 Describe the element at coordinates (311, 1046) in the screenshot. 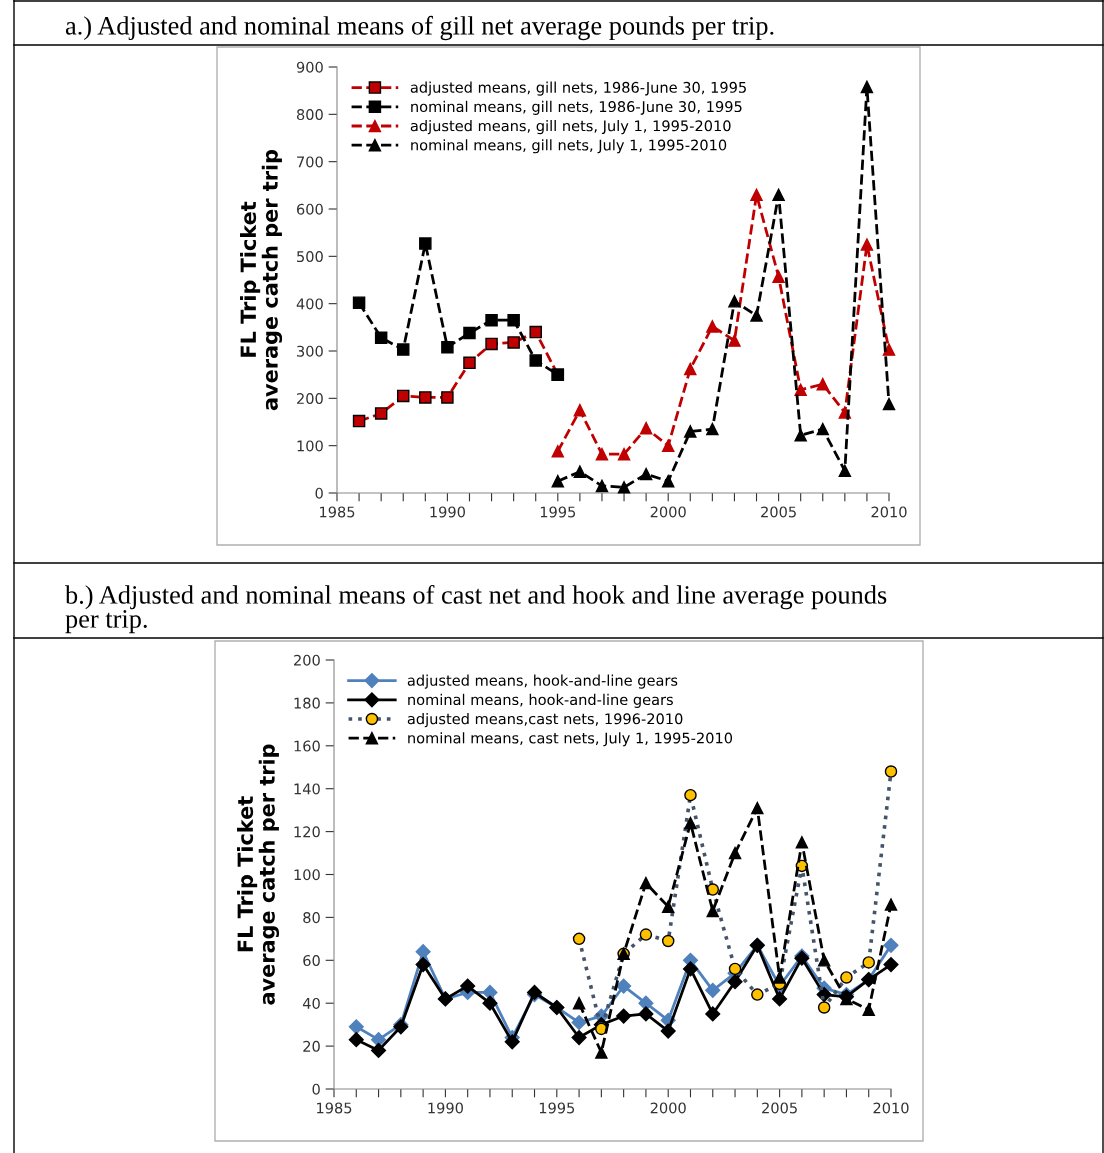

I see `y-tick-label: 20` at that location.